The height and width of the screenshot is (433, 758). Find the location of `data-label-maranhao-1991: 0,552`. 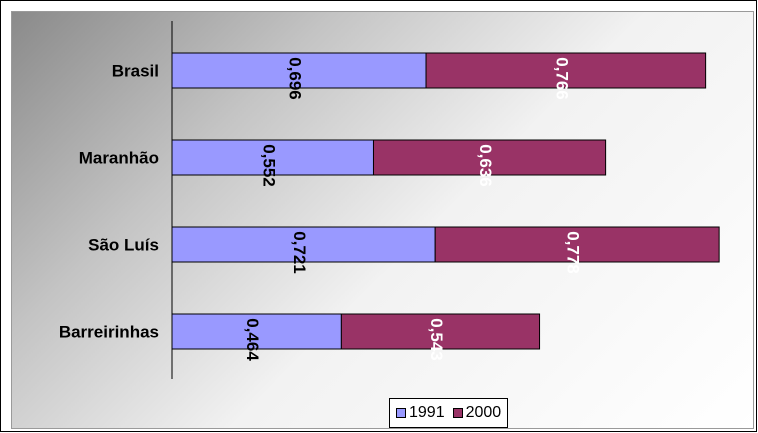

data-label-maranhao-1991: 0,552 is located at coordinates (268, 165).